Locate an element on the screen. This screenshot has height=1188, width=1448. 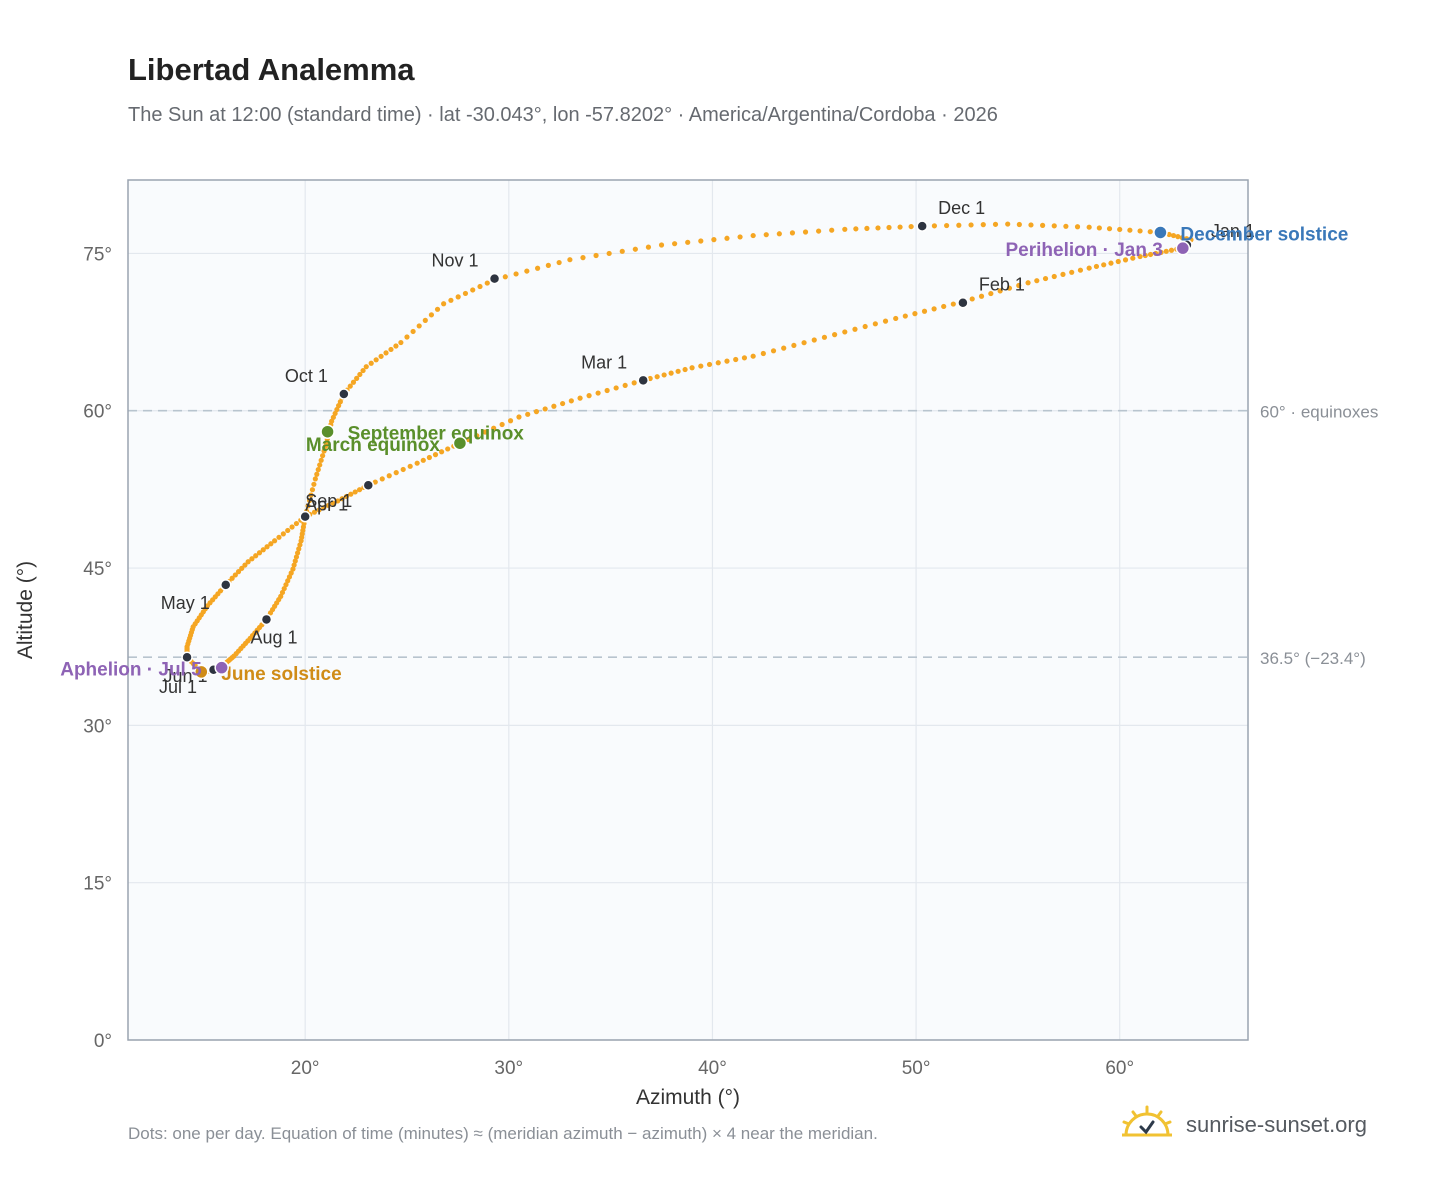
event-marker-label: Aphelion · Jul 5 is located at coordinates (131, 670).